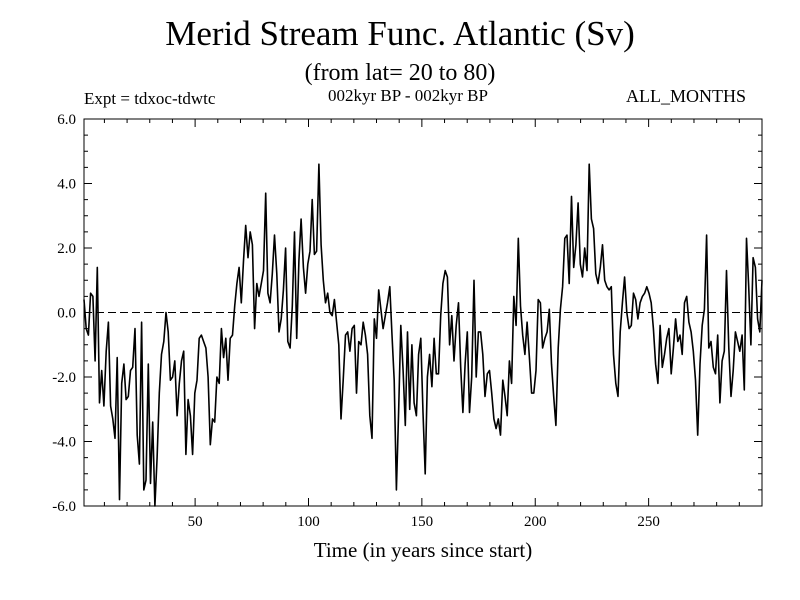 The image size is (800, 600). What do you see at coordinates (408, 95) in the screenshot?
I see `period-label: 002kyr BP - 002kyr BP` at bounding box center [408, 95].